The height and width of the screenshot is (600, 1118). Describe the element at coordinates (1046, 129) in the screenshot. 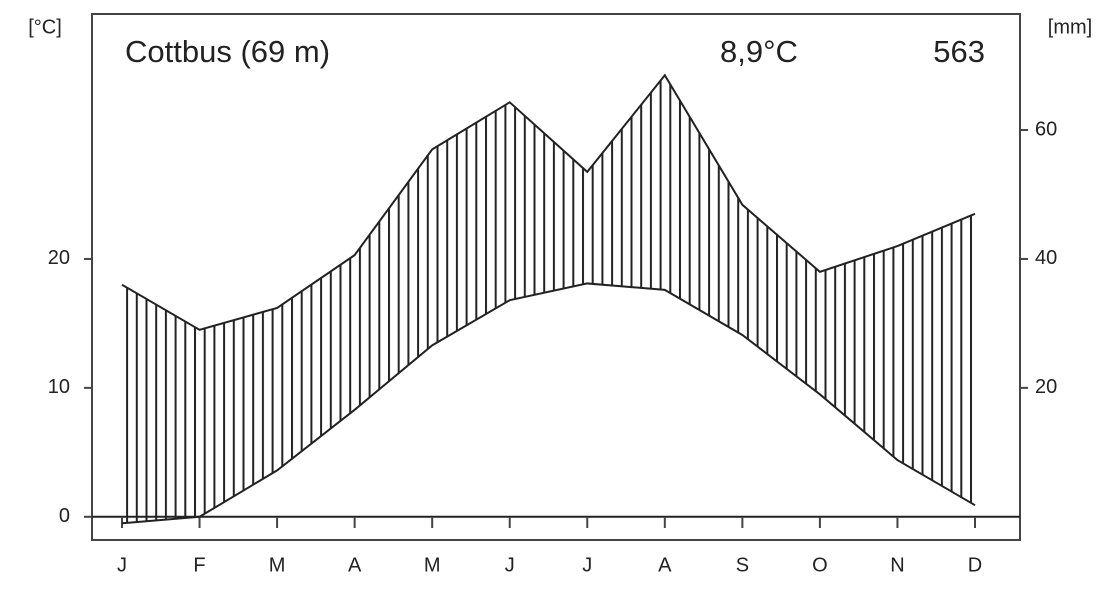

I see `y2-tick-label: 60` at that location.